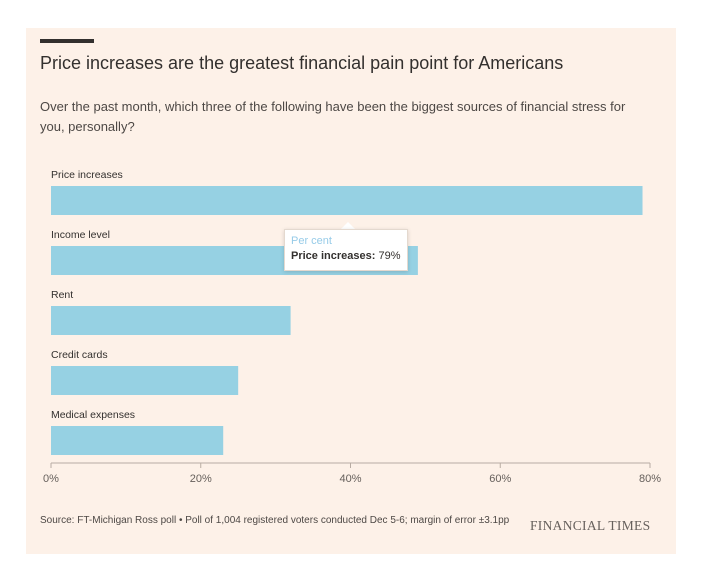 This screenshot has height=583, width=704. I want to click on tooltip-body: Price increases: 79%, so click(346, 256).